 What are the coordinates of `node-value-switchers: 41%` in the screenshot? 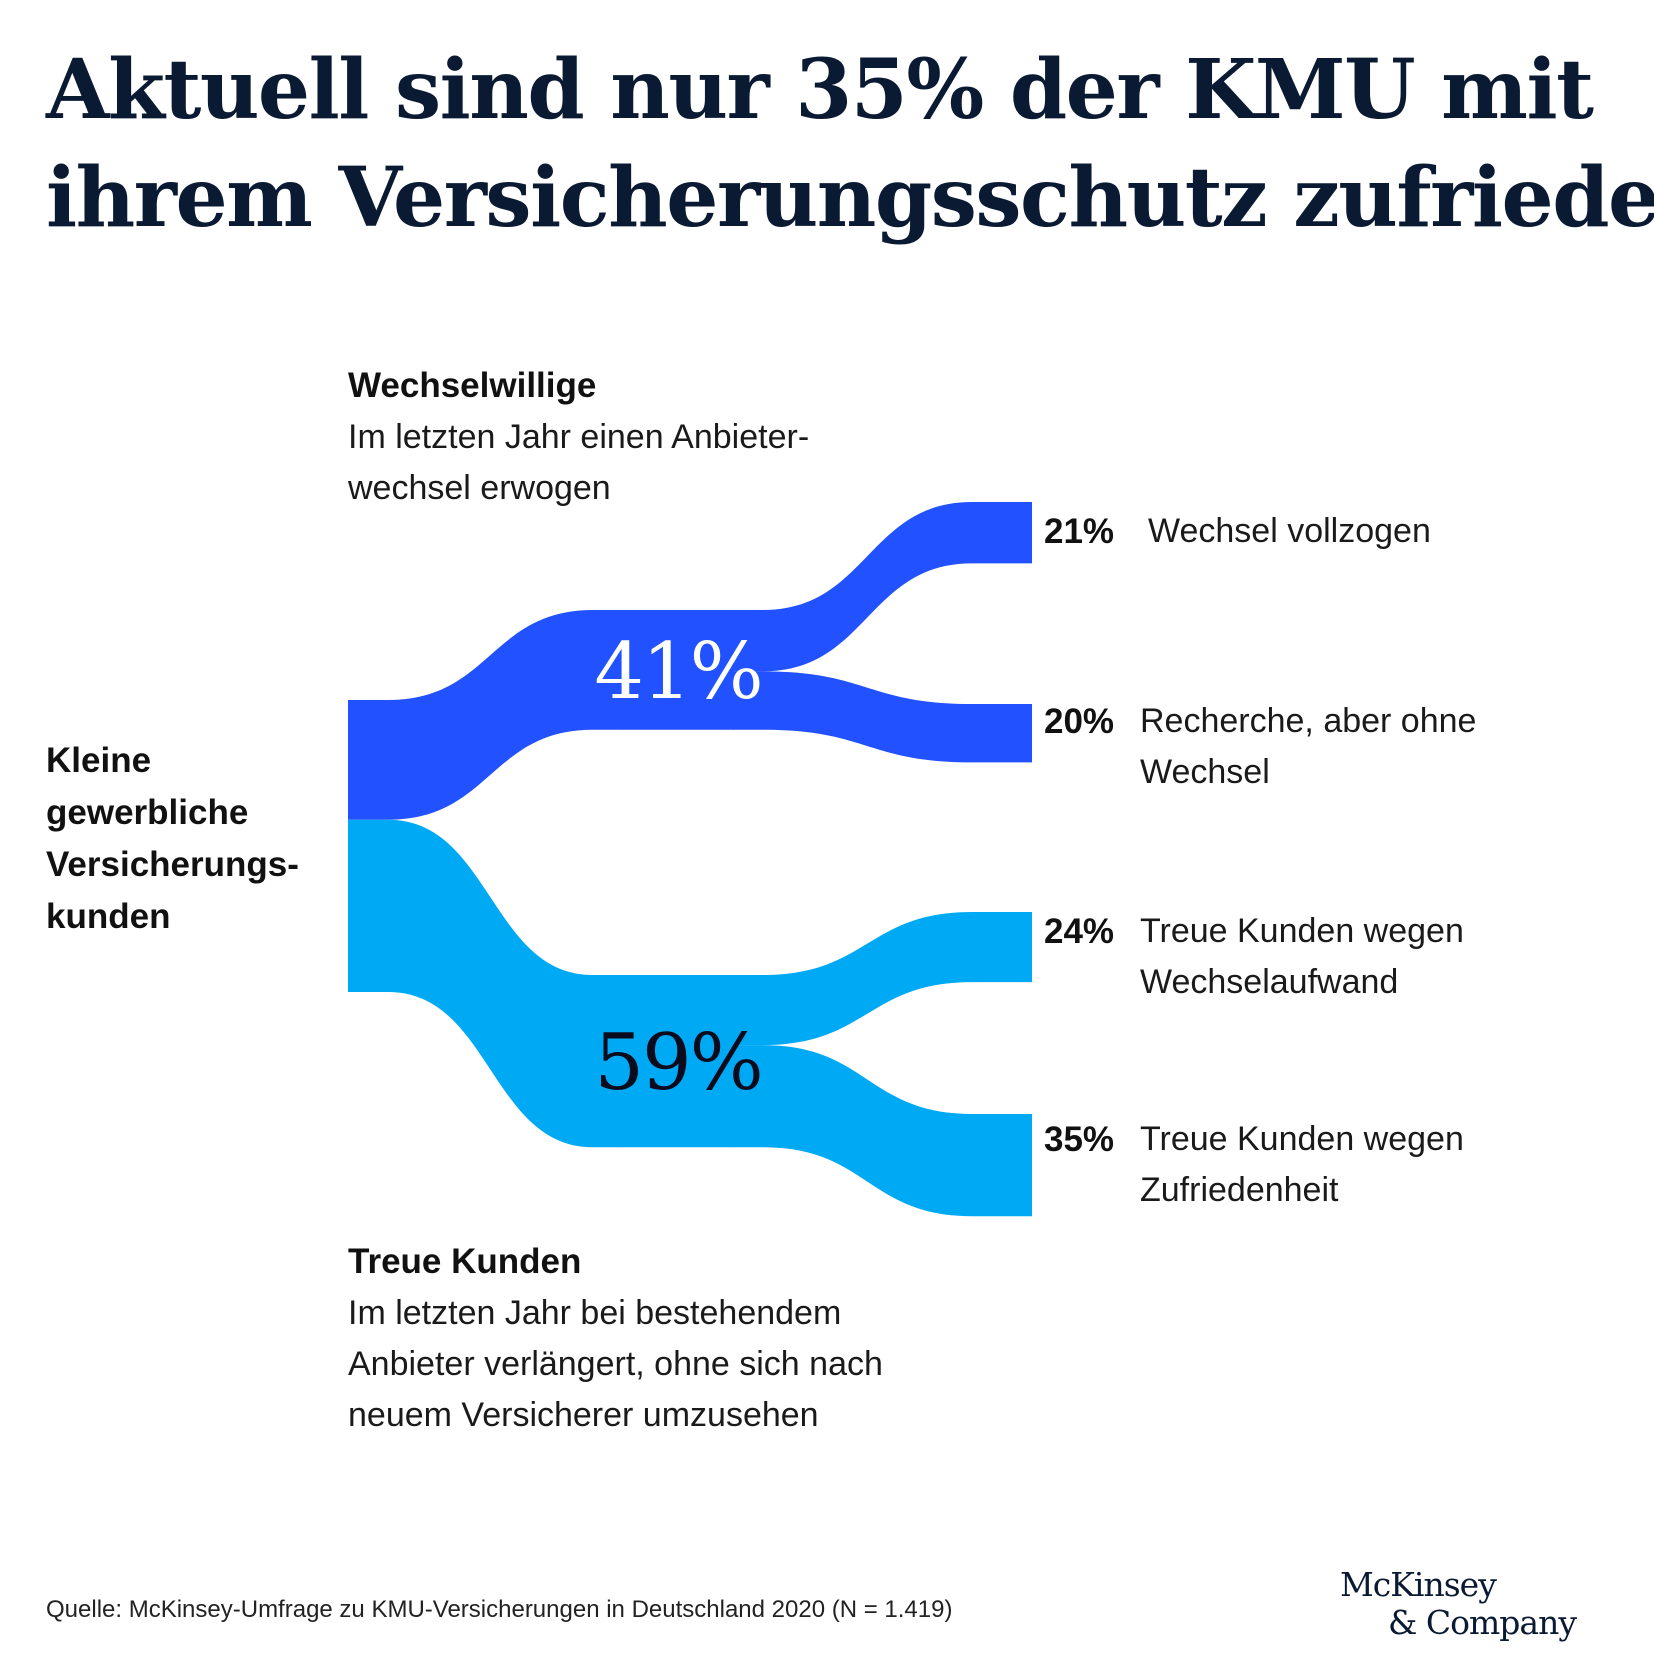 It's located at (677, 672).